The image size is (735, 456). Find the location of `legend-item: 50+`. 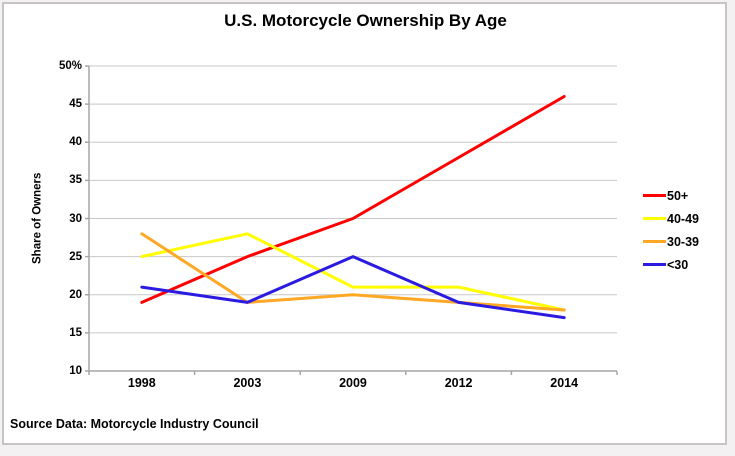

legend-item: 50+ is located at coordinates (687, 195).